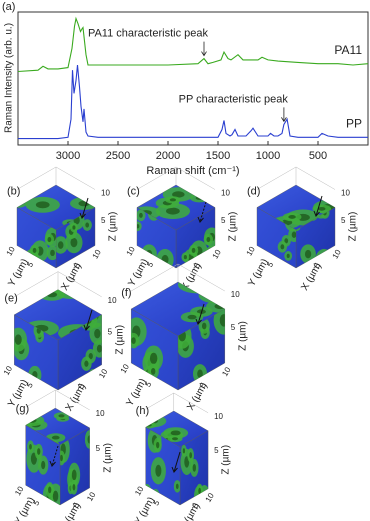 The image size is (370, 521). I want to click on series-line, so click(193, 44).